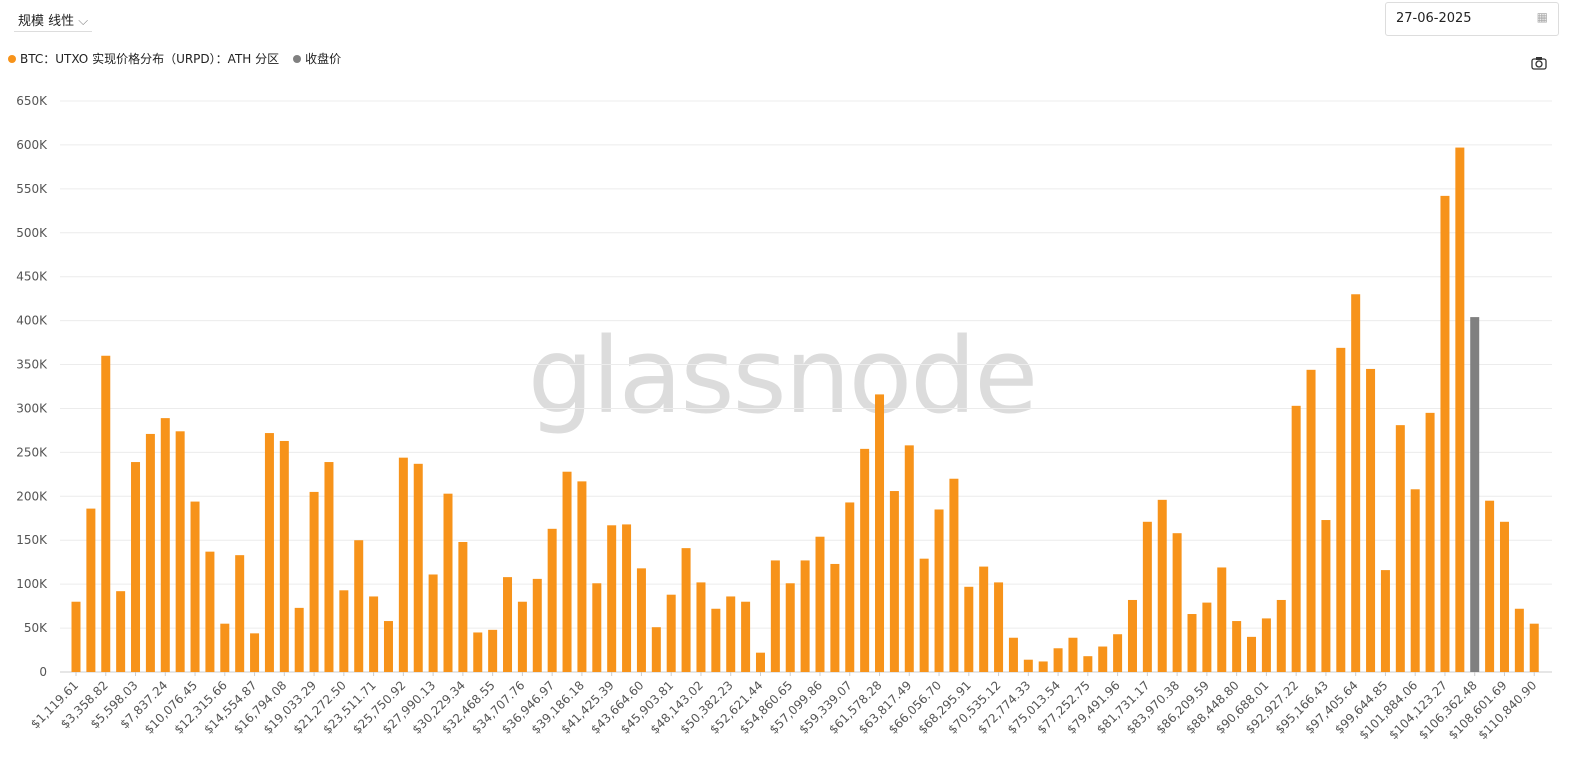 This screenshot has height=761, width=1573. What do you see at coordinates (32, 321) in the screenshot?
I see `y-tick-label: 400K` at bounding box center [32, 321].